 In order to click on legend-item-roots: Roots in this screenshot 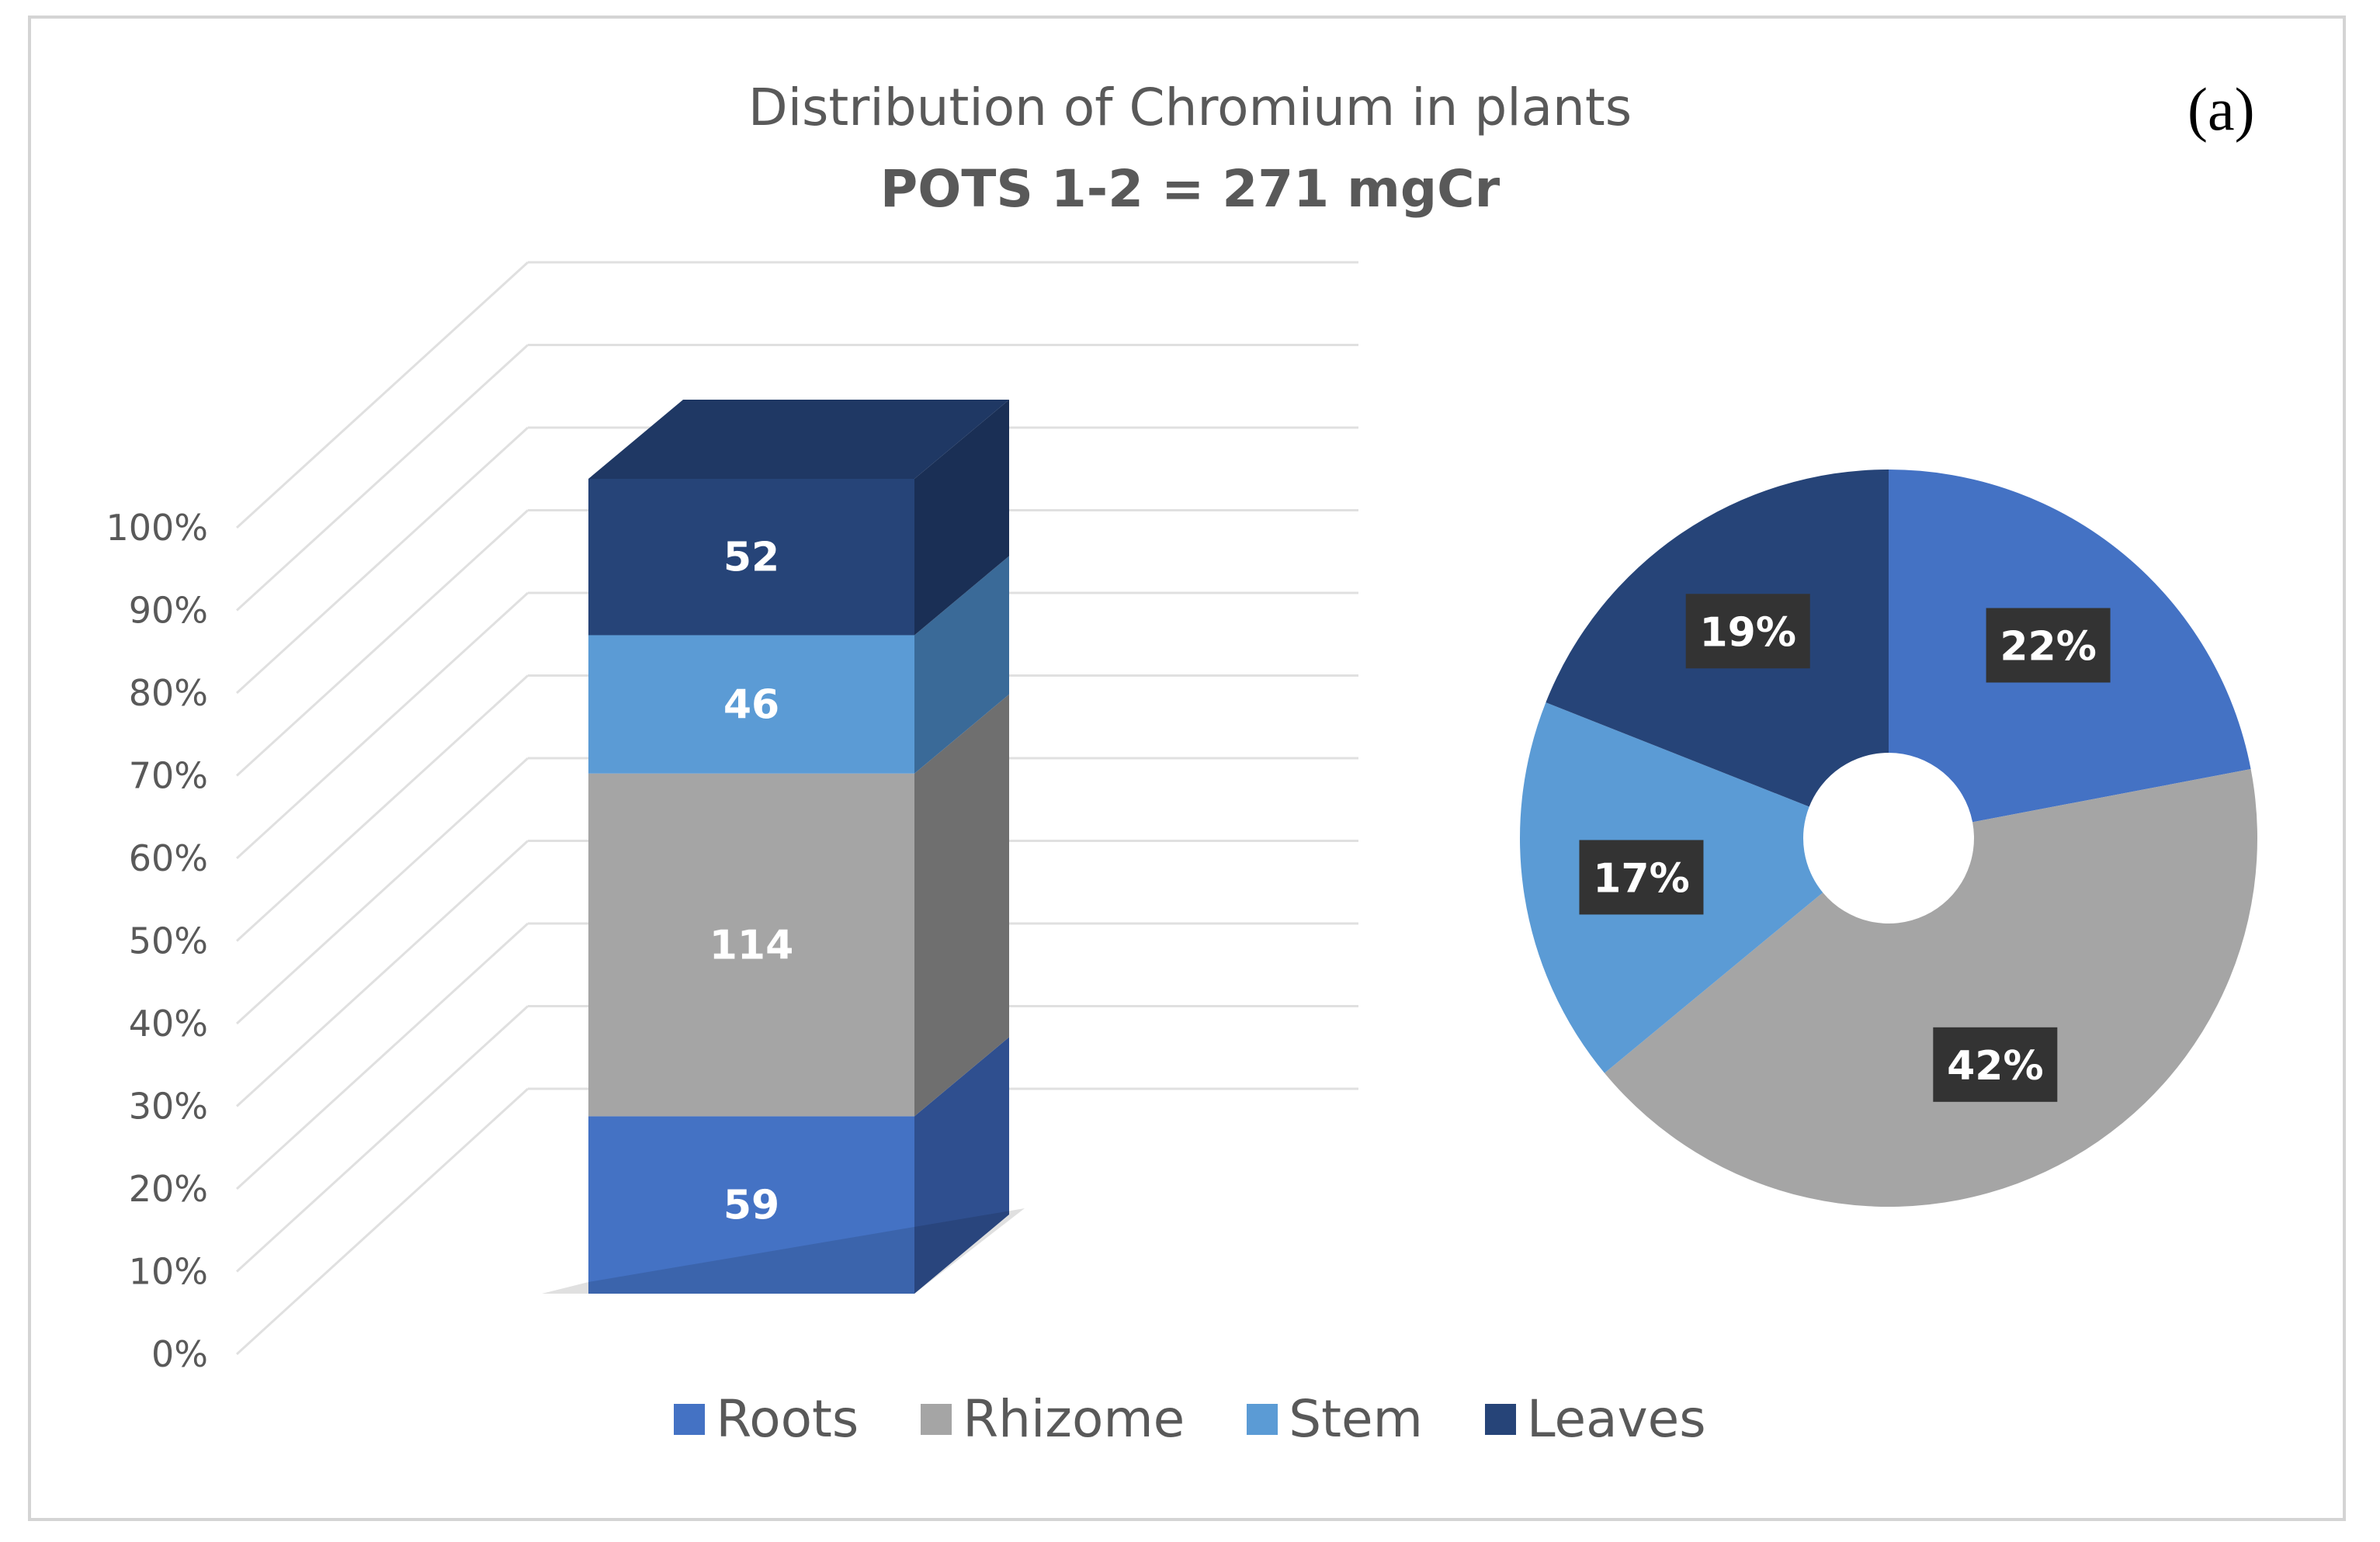, I will do `click(766, 1419)`.